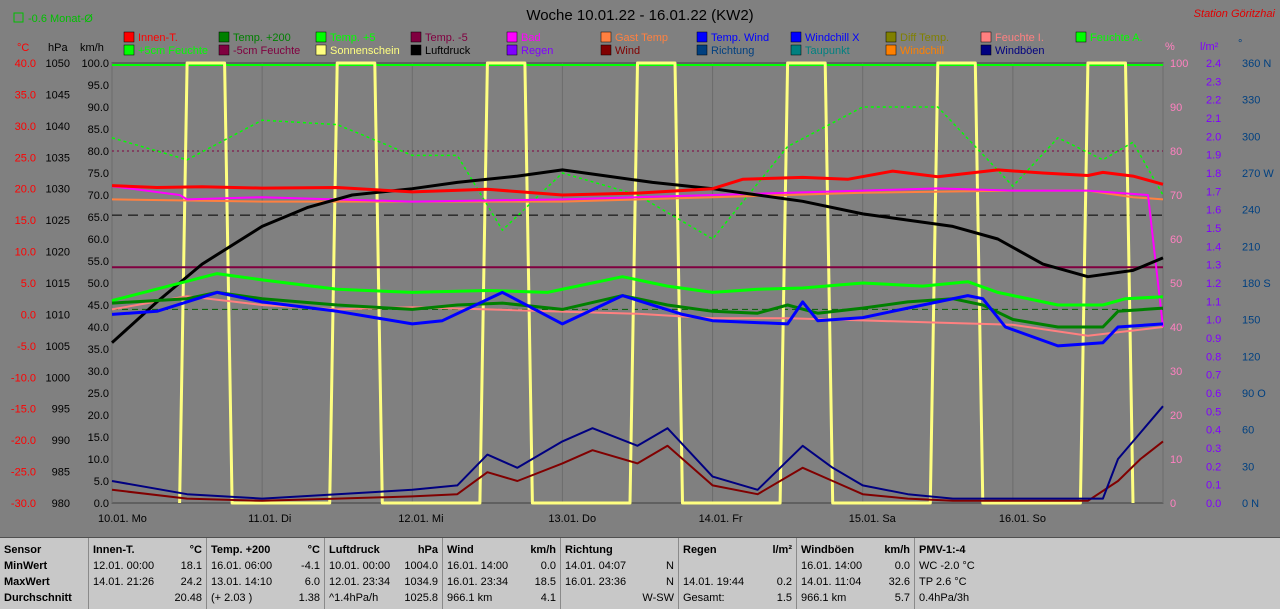 This screenshot has height=609, width=1280. I want to click on direction-tick-label: 360 N, so click(1256, 64).